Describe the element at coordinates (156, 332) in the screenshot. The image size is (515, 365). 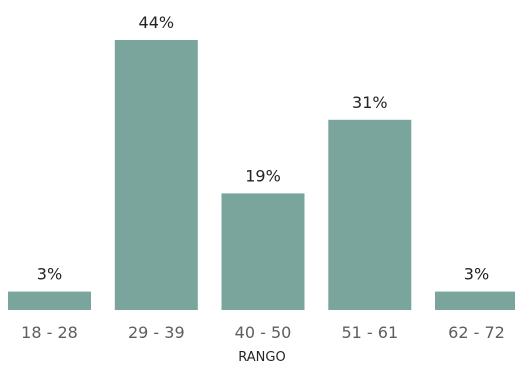
I see `x-tick-label: 29 - 39` at that location.